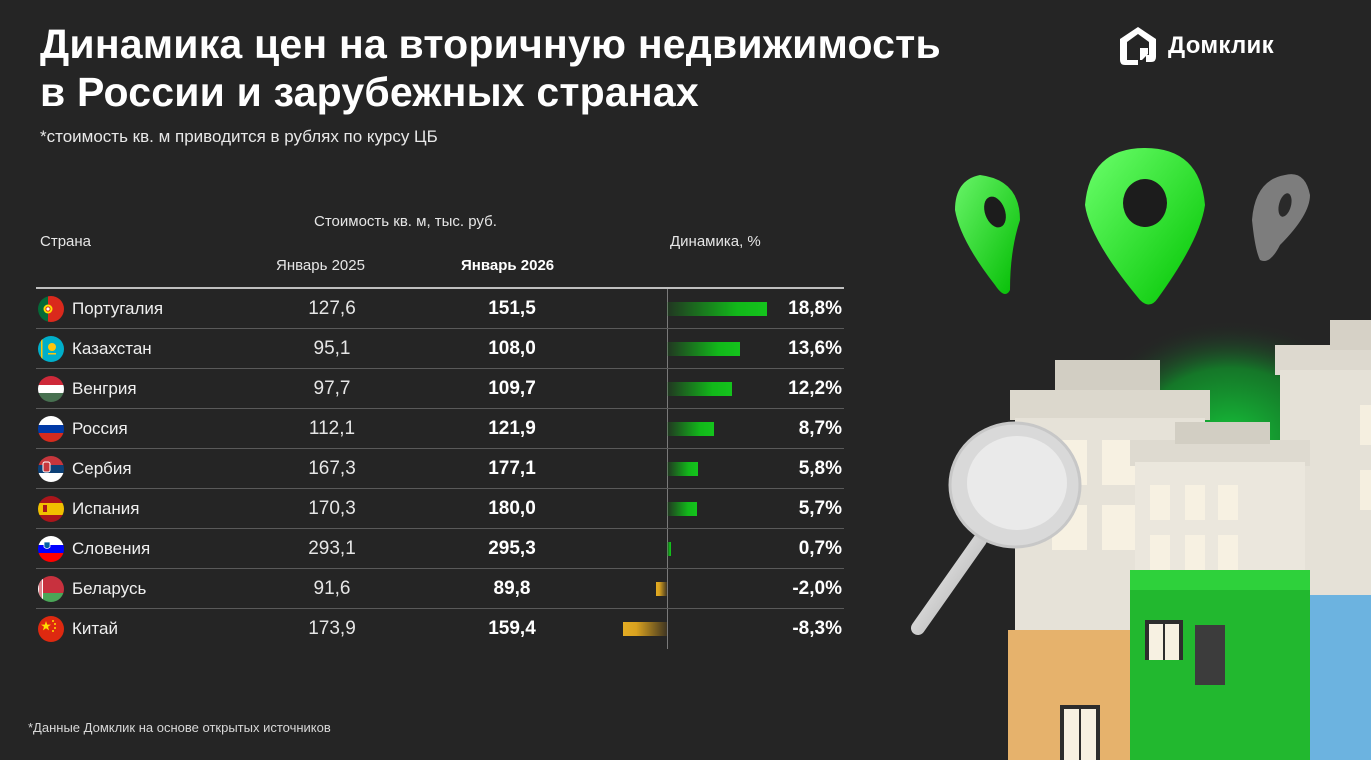 The image size is (1371, 760). I want to click on country-name: Россия, so click(100, 428).